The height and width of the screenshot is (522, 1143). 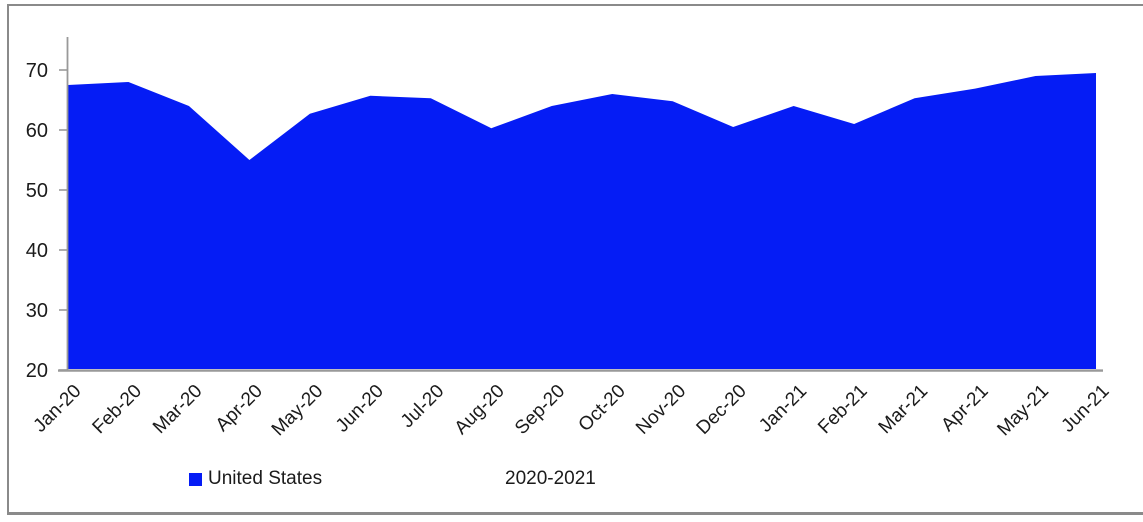 What do you see at coordinates (1086, 409) in the screenshot?
I see `x-category-label: Jun-21` at bounding box center [1086, 409].